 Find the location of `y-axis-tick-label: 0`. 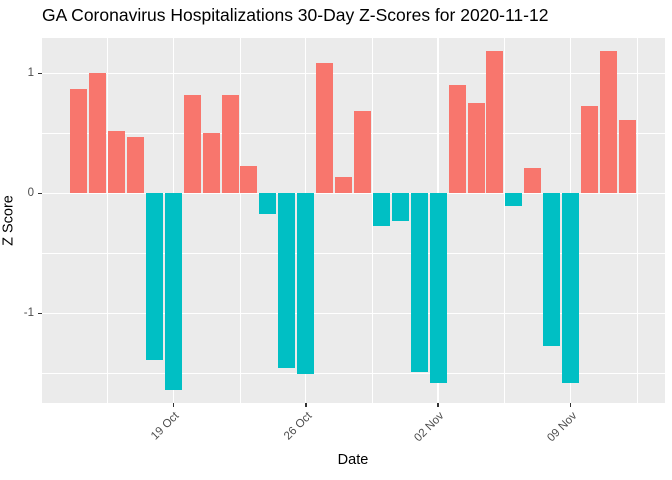

y-axis-tick-label: 0 is located at coordinates (30, 193).